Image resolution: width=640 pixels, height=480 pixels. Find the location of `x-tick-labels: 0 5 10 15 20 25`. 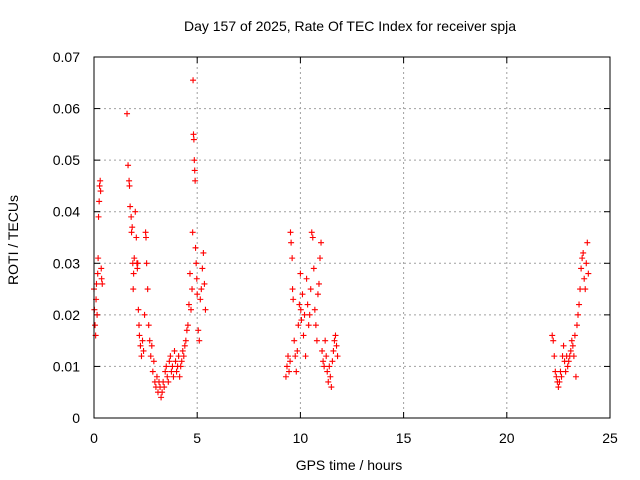

x-tick-labels: 0 5 10 15 20 25 is located at coordinates (354, 438).